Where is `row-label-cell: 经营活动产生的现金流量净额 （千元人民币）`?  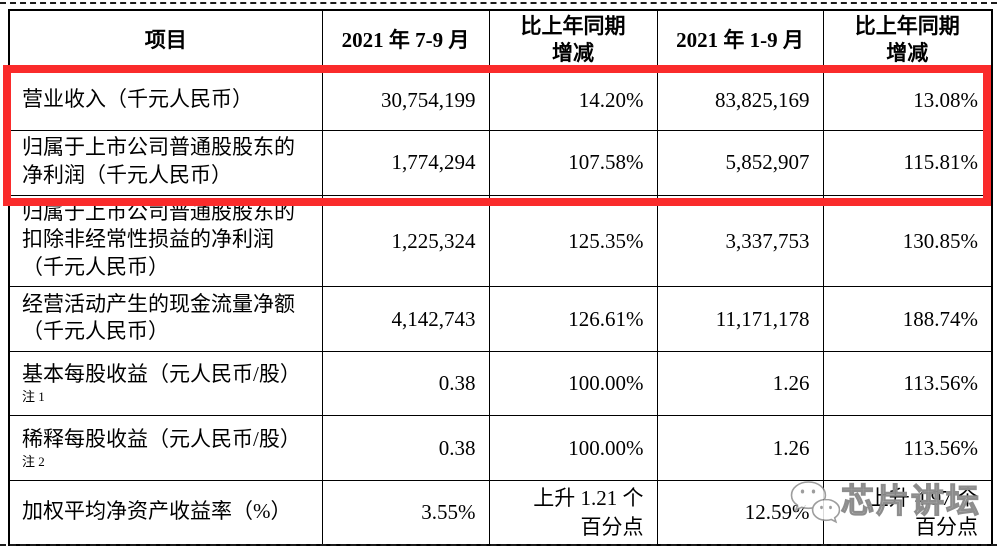
row-label-cell: 经营活动产生的现金流量净额 （千元人民币） is located at coordinates (165, 318).